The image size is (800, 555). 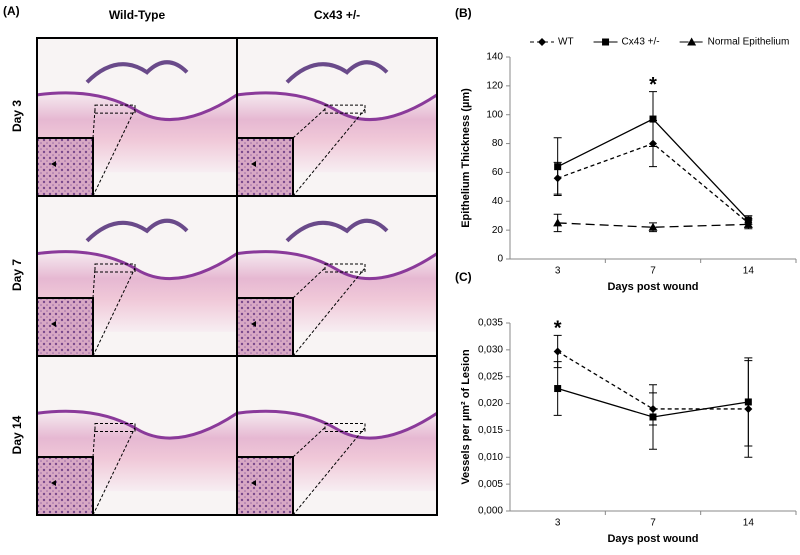 I want to click on y-tick-label: 100, so click(x=494, y=114).